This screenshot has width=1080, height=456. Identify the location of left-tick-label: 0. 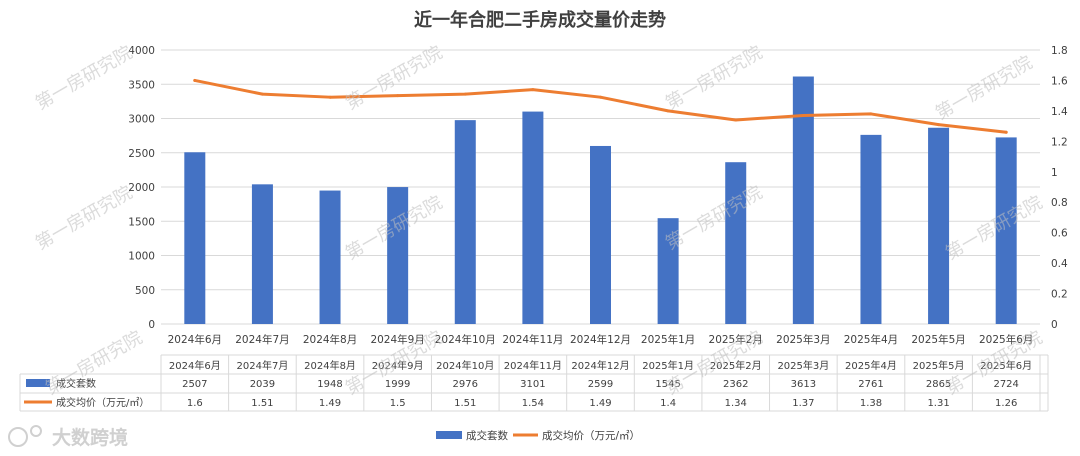
(151, 325).